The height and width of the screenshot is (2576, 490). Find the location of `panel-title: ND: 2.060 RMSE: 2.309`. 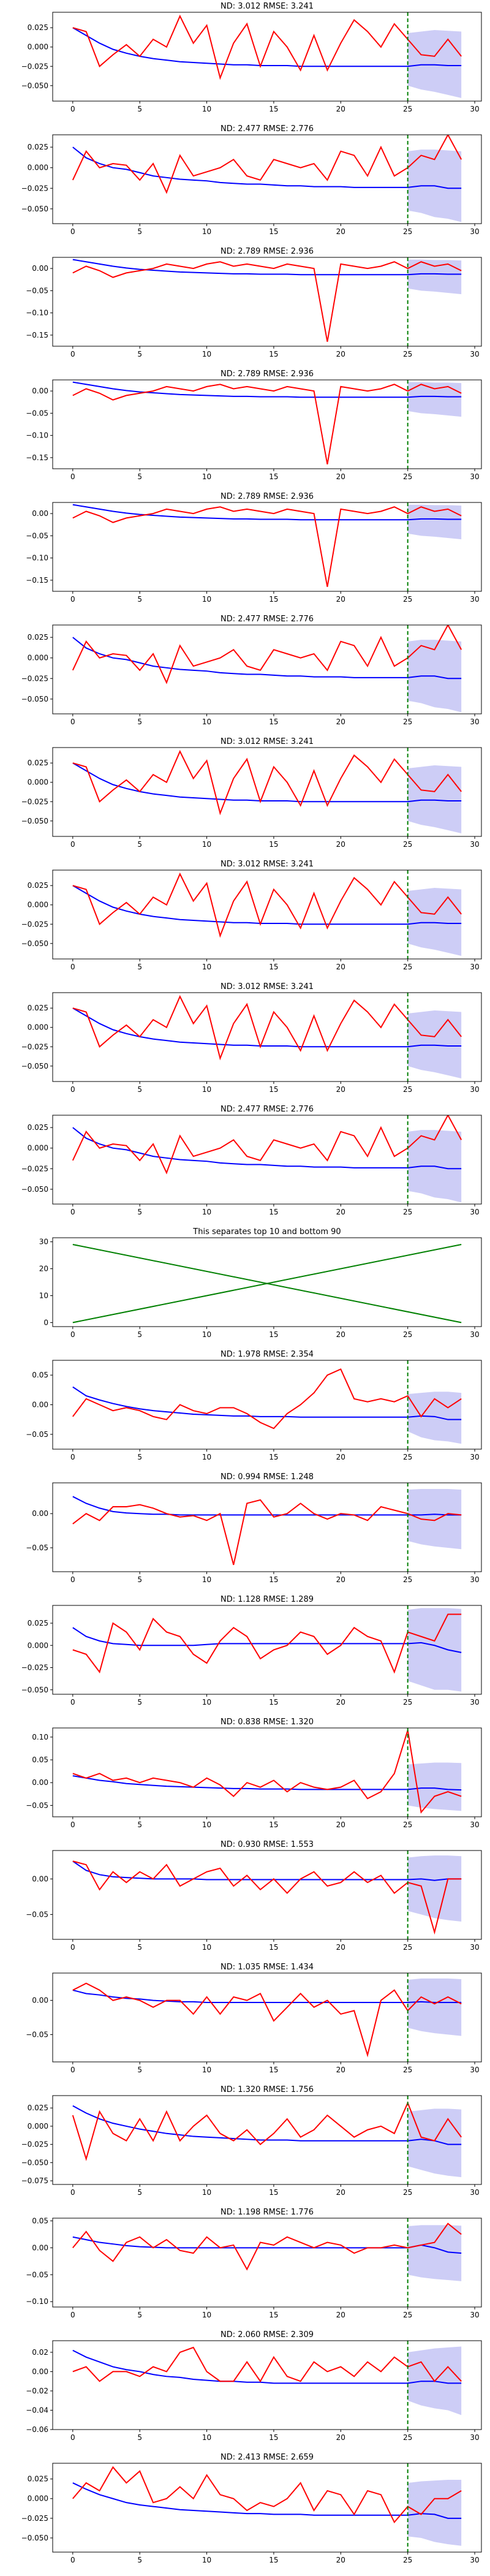

panel-title: ND: 2.060 RMSE: 2.309 is located at coordinates (267, 2334).